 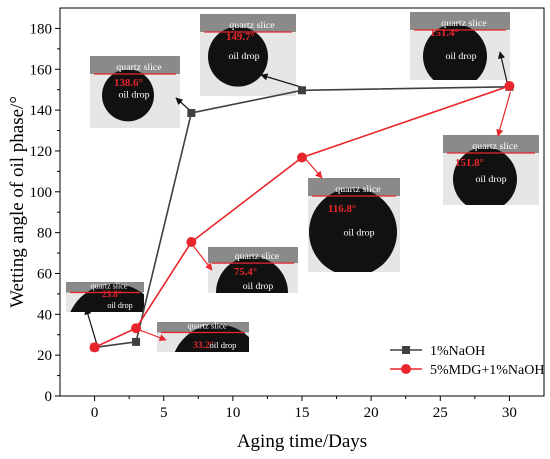 I want to click on y-tick-label: 40, so click(x=44, y=315).